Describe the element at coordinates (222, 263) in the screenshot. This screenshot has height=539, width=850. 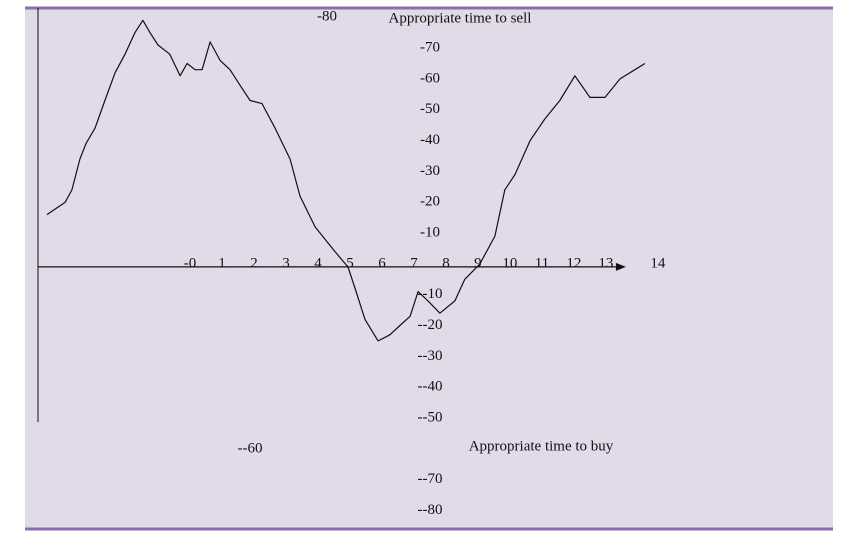
I see `x-tick-label: 1` at that location.